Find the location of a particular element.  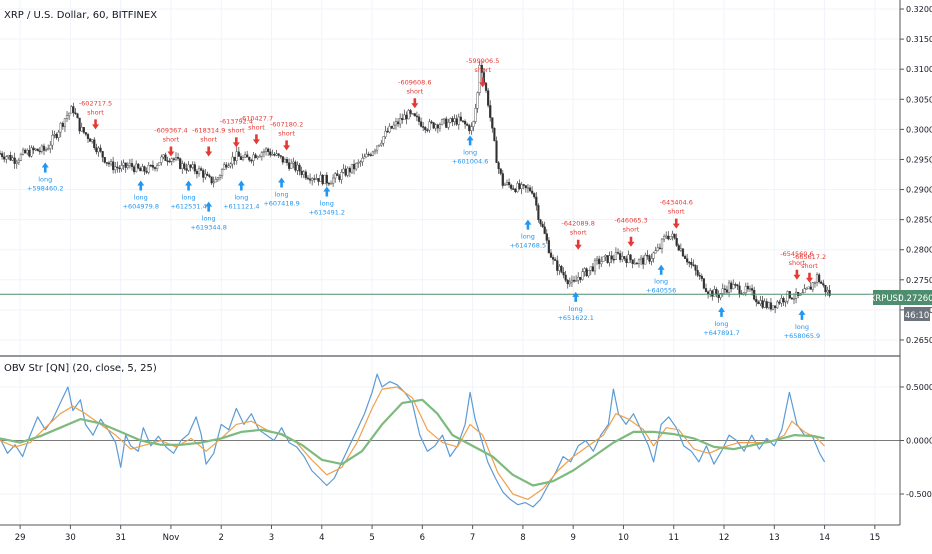

long-signal-label: long is located at coordinates (209, 219).